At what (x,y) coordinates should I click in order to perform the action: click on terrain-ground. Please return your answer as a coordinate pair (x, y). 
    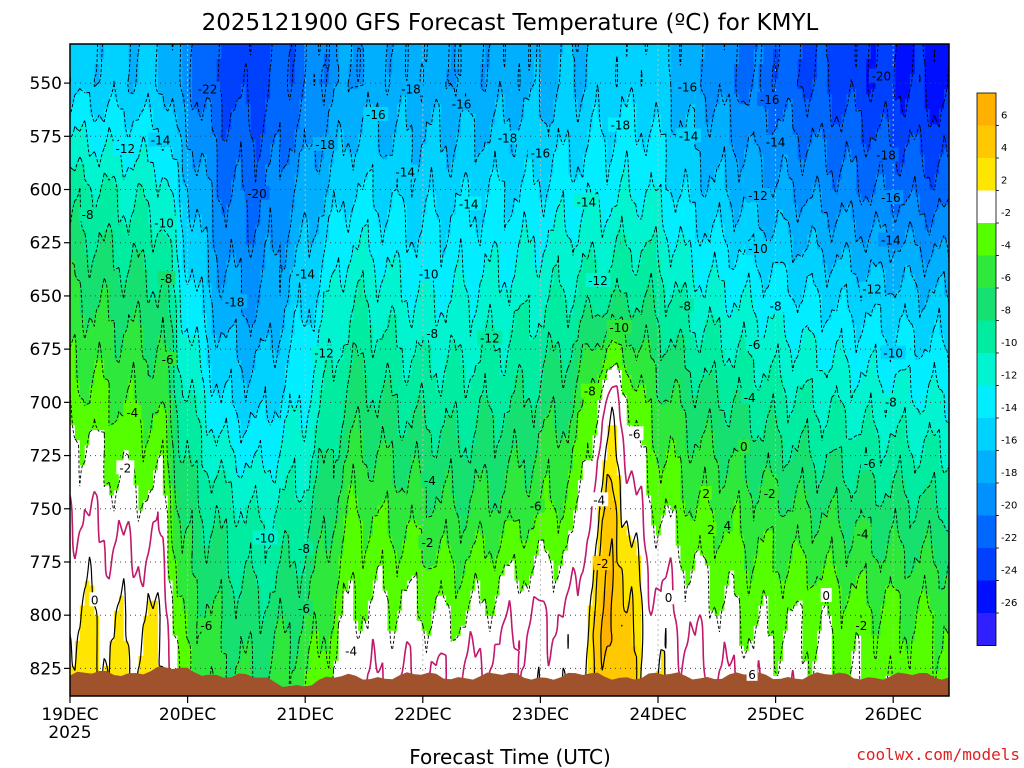
    Looking at the image, I should click on (509, 681).